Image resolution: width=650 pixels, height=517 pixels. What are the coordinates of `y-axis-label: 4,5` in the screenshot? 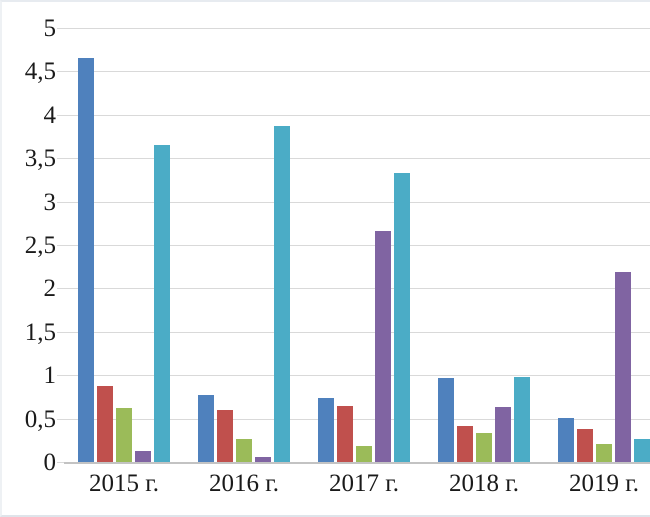 It's located at (40, 71).